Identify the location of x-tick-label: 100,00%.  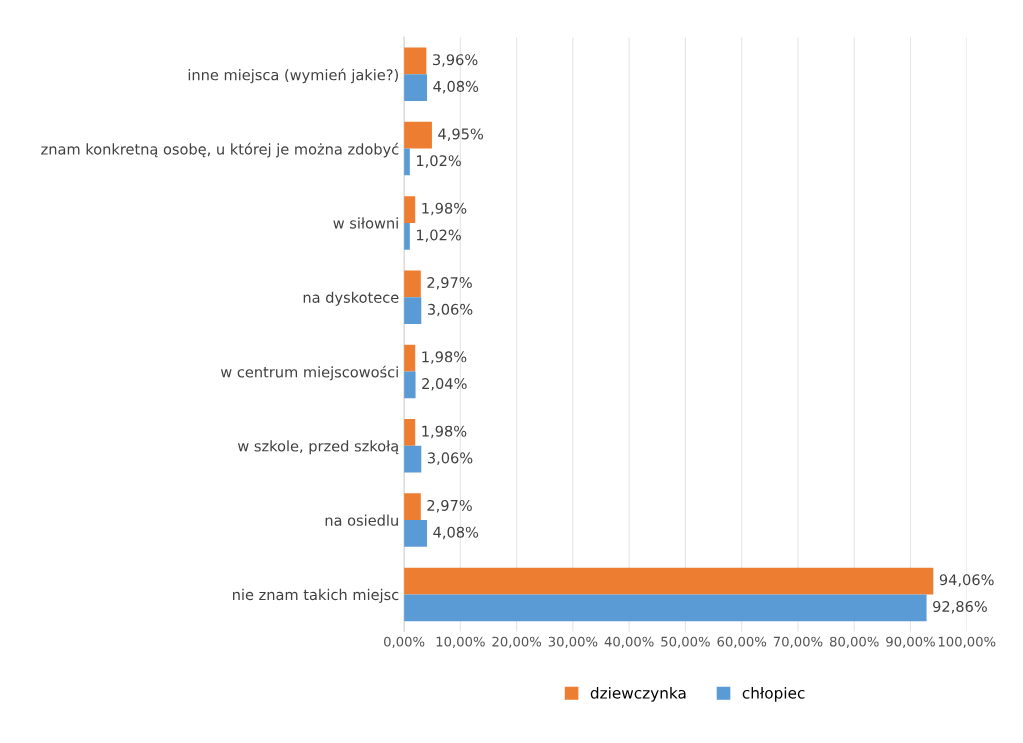
(967, 642).